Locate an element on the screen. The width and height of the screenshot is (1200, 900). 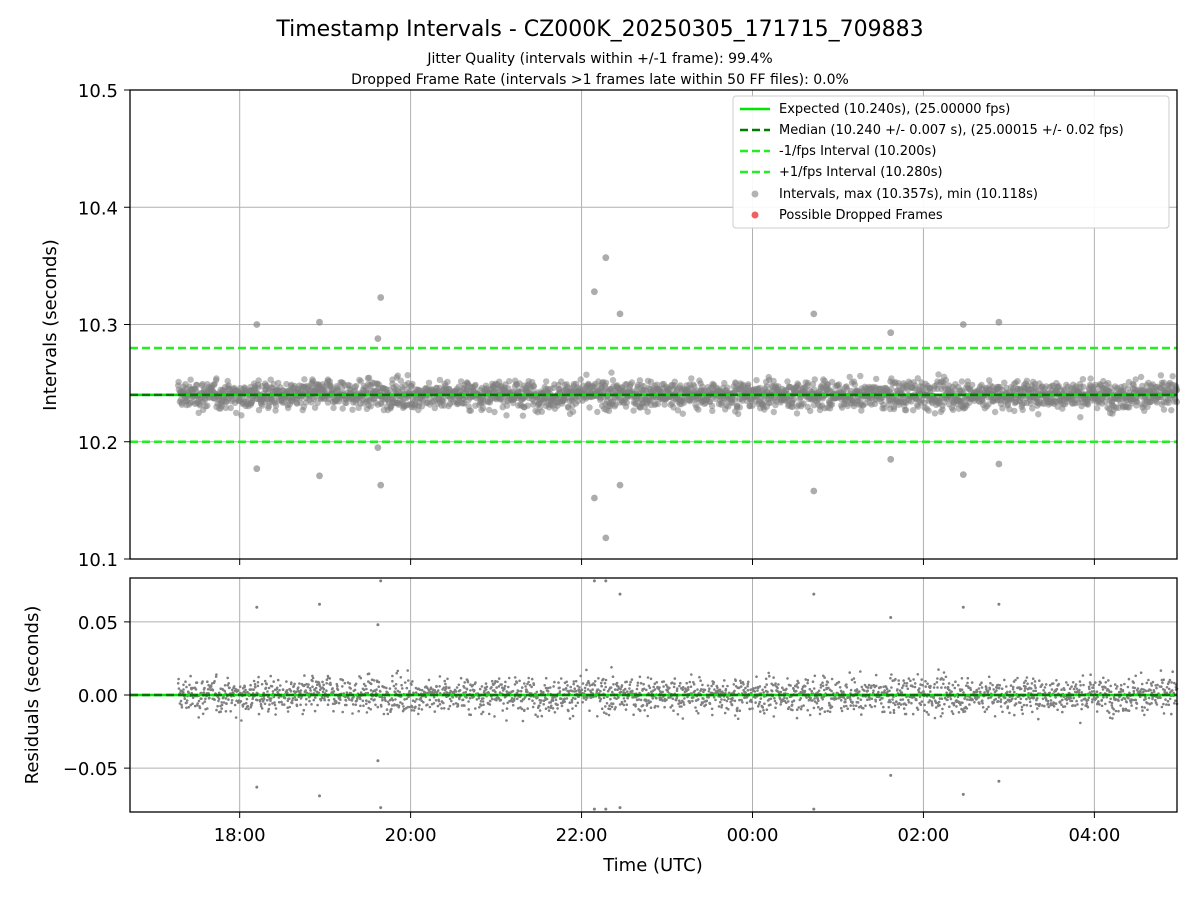
legend-label-expected: Expected (10.240s), (25.00000 fps) is located at coordinates (894, 109).